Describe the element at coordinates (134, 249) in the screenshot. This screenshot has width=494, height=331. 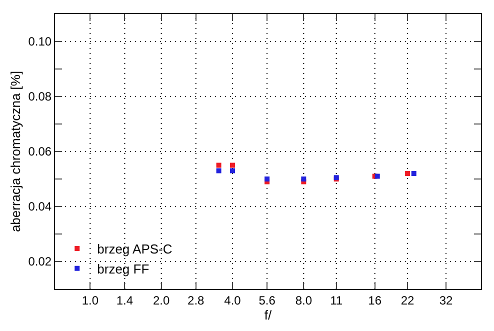
I see `legend-label: brzeg APS-C` at that location.